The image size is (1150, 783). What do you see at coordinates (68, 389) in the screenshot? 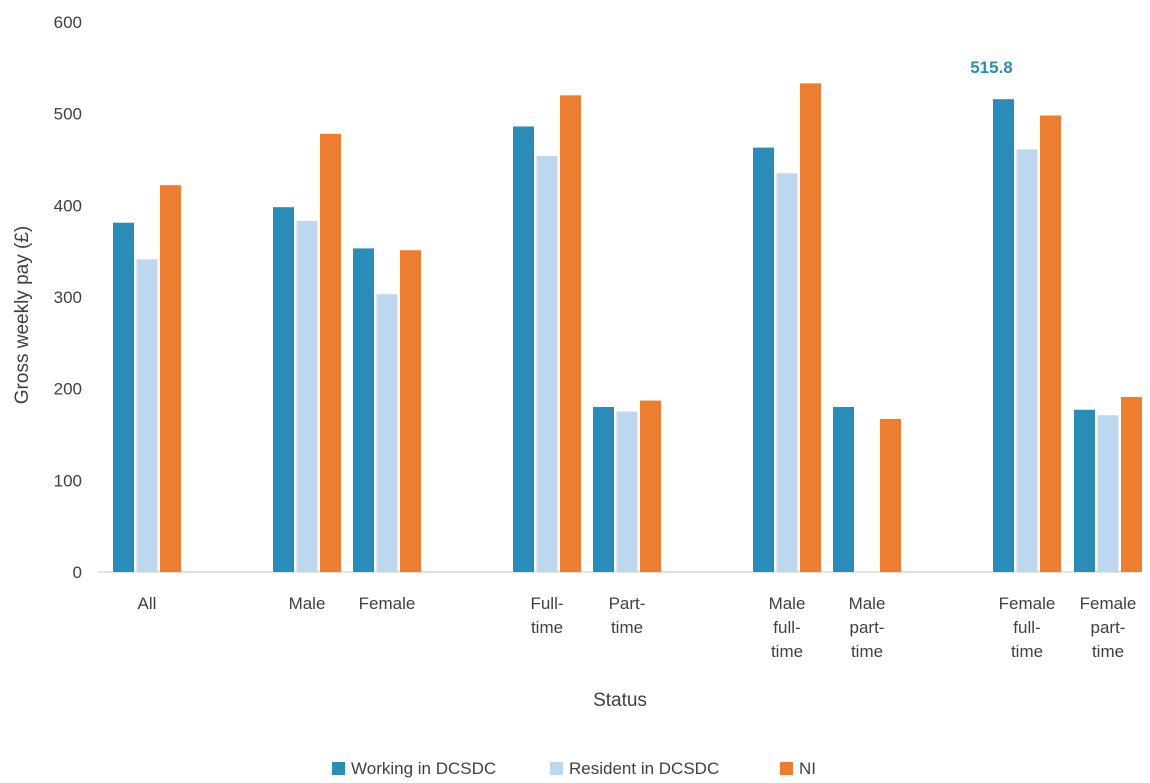
I see `y-tick-label: 200` at bounding box center [68, 389].